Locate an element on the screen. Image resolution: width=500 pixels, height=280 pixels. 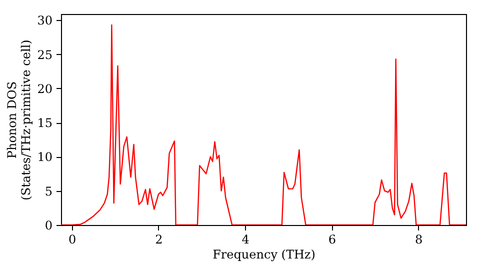
x-axis-title: Frequency (THz) is located at coordinates (264, 255).